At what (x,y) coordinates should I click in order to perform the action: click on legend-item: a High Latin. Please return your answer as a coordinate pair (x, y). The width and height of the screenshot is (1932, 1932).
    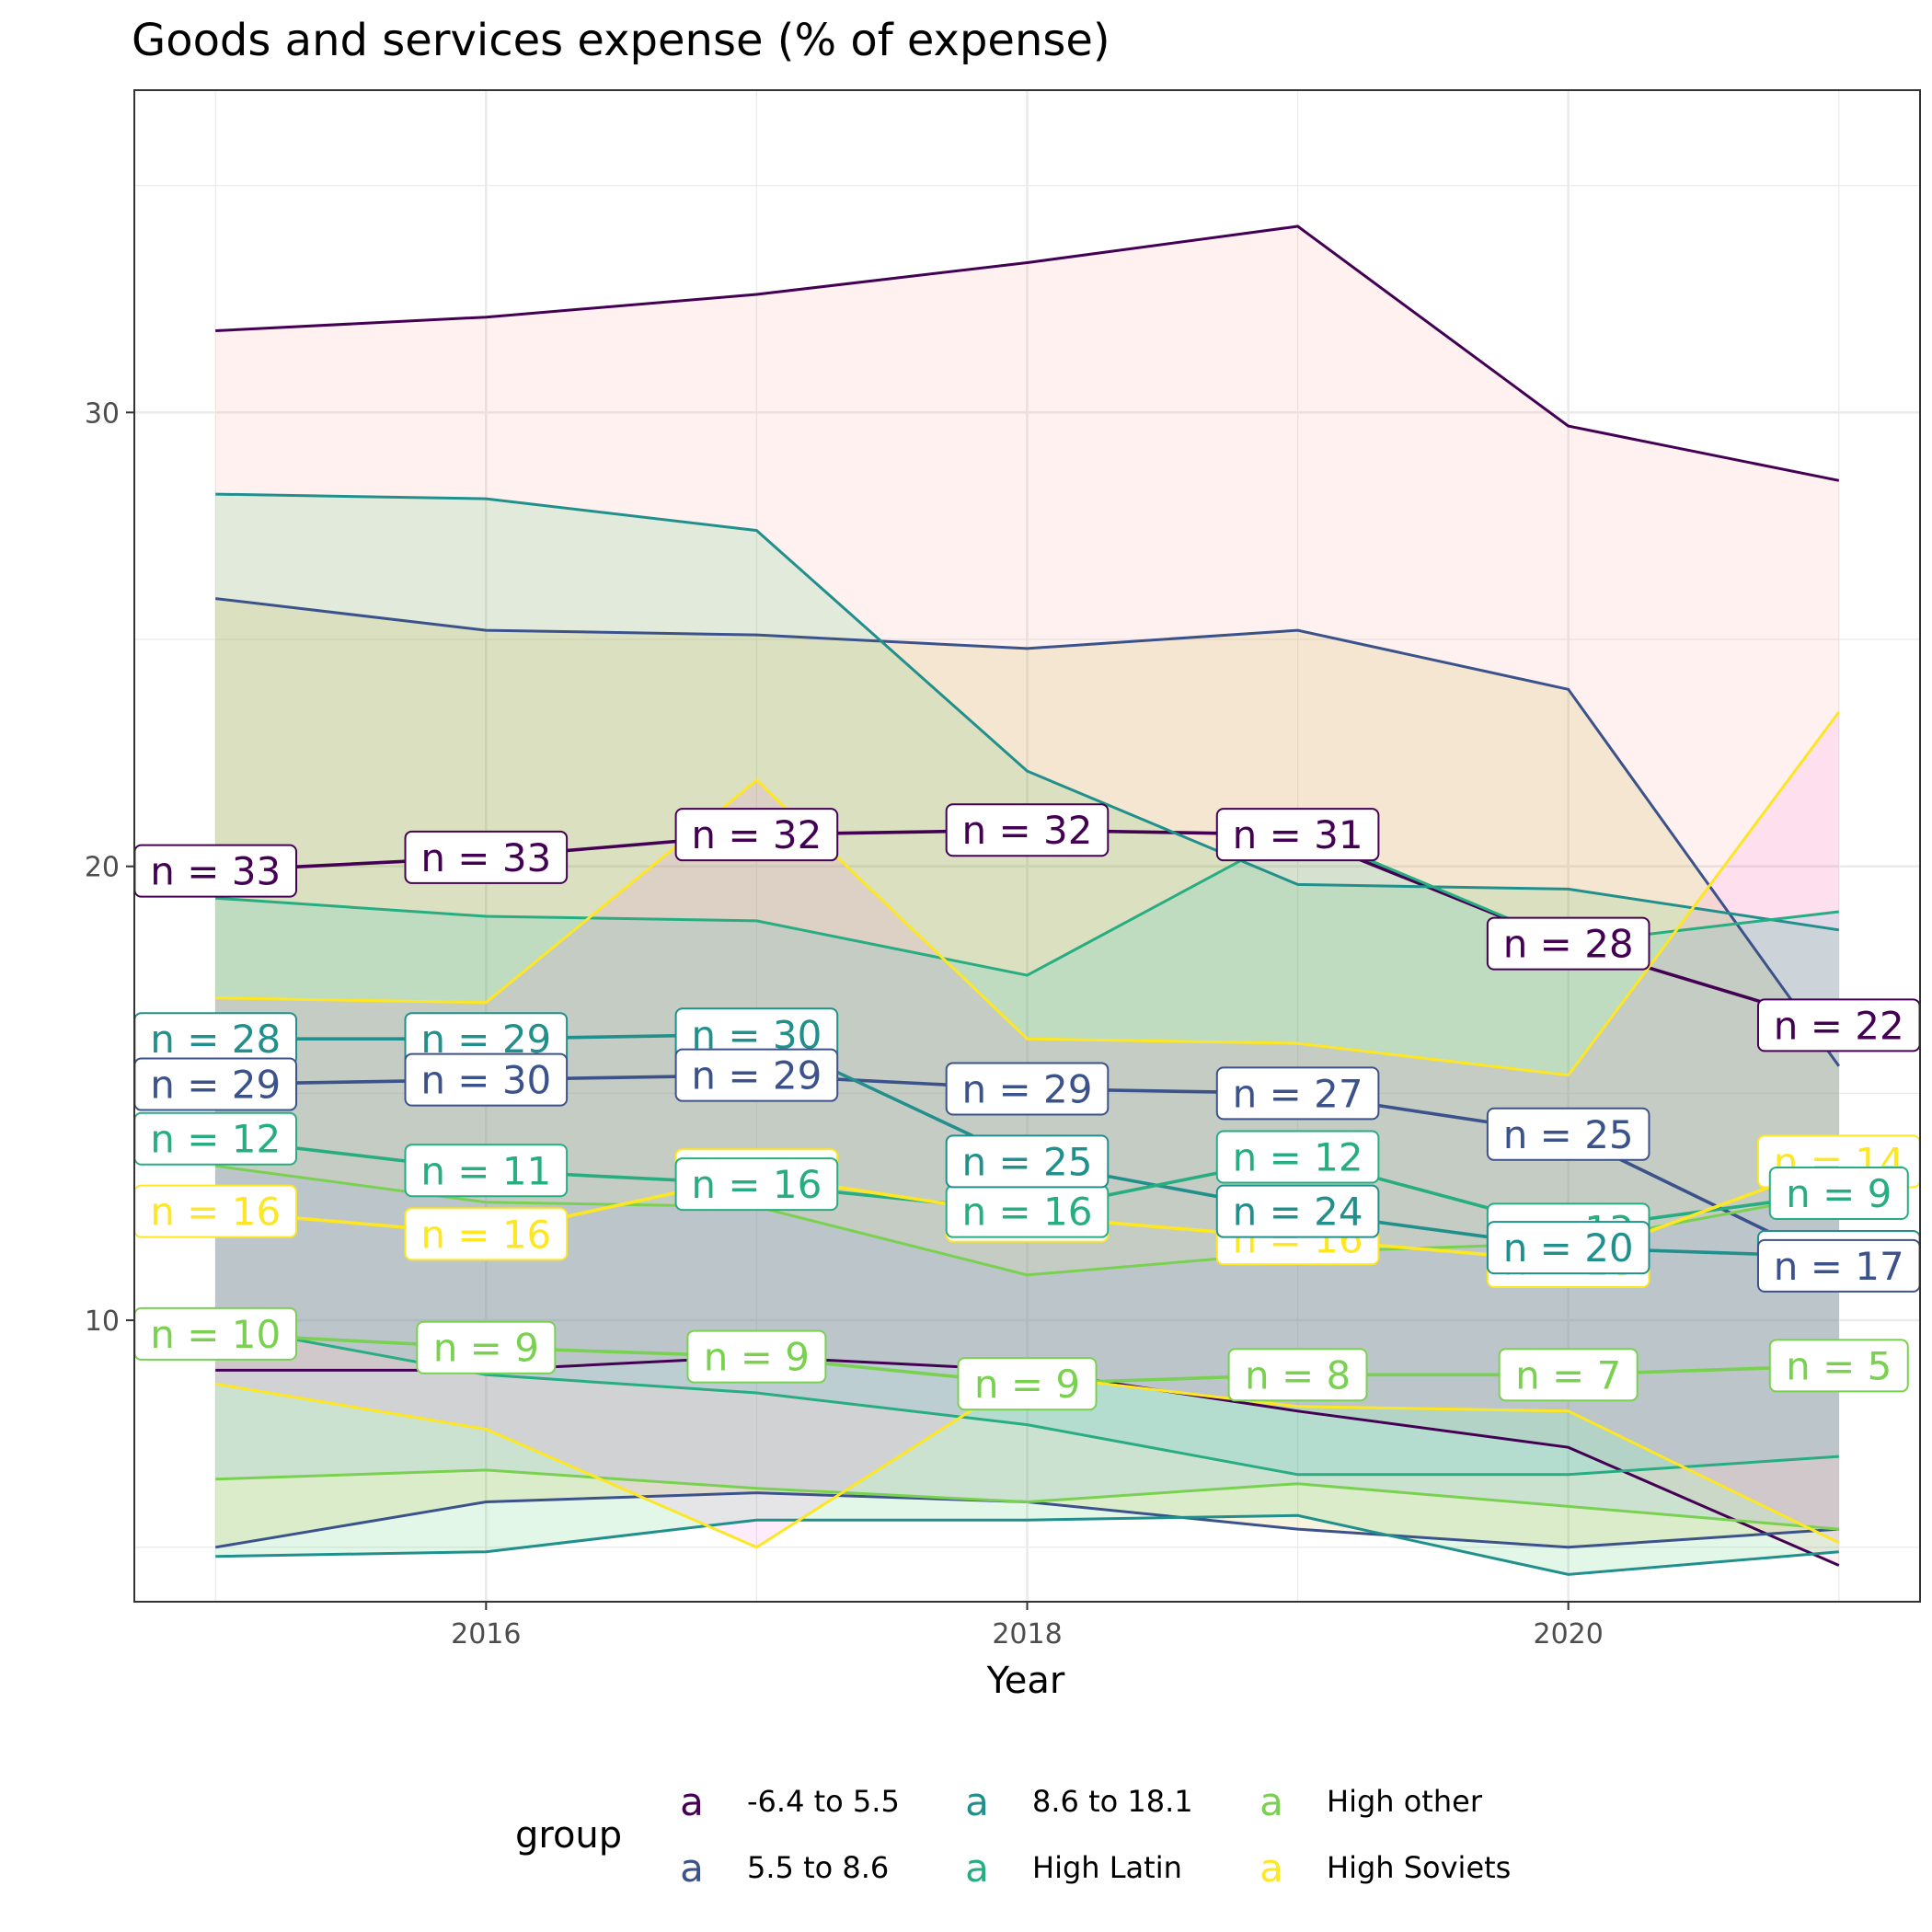
    Looking at the image, I should click on (1073, 1868).